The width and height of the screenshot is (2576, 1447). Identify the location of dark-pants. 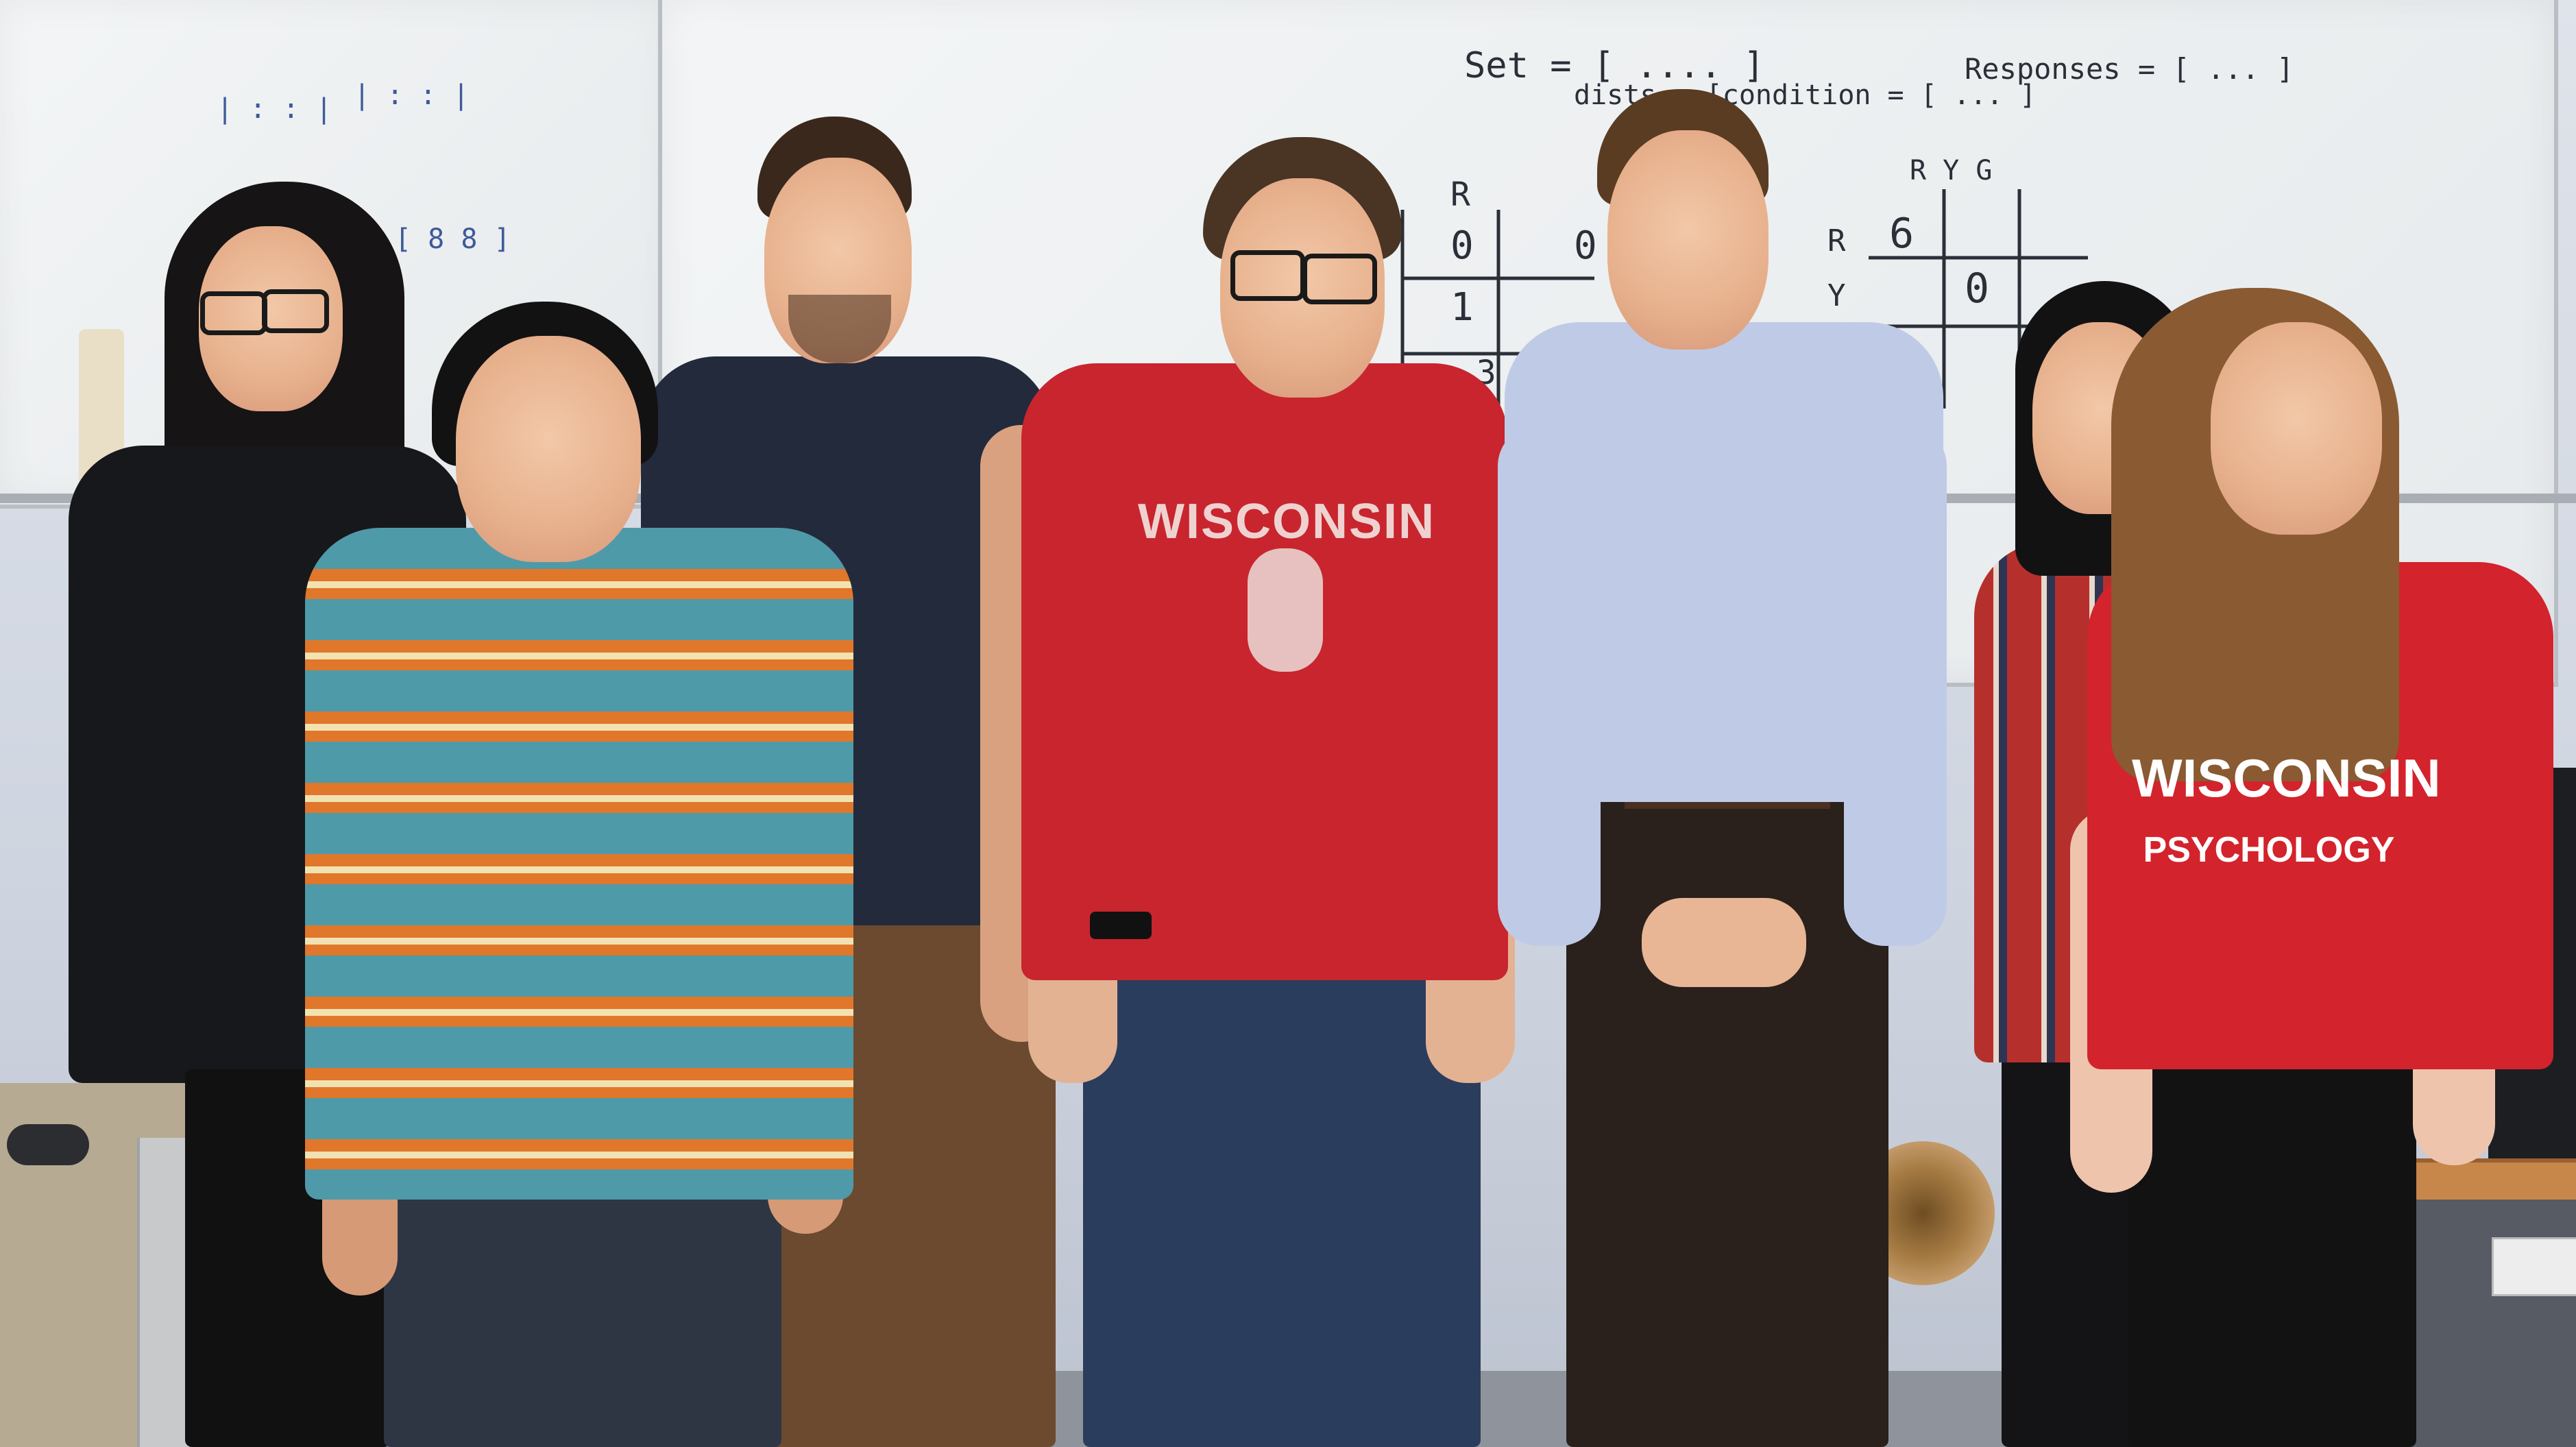
(582, 1302).